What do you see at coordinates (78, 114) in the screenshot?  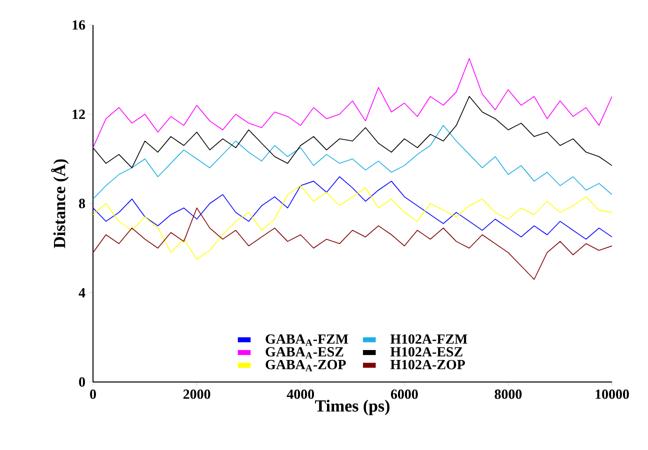 I see `y-tick-label: 12` at bounding box center [78, 114].